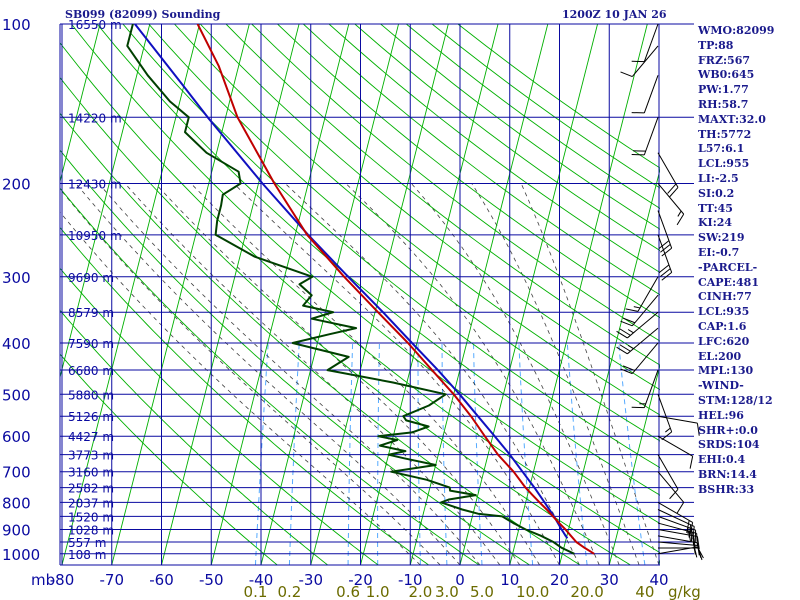 The image size is (800, 600). Describe the element at coordinates (644, 591) in the screenshot. I see `mixing-ratio-label: 40` at that location.